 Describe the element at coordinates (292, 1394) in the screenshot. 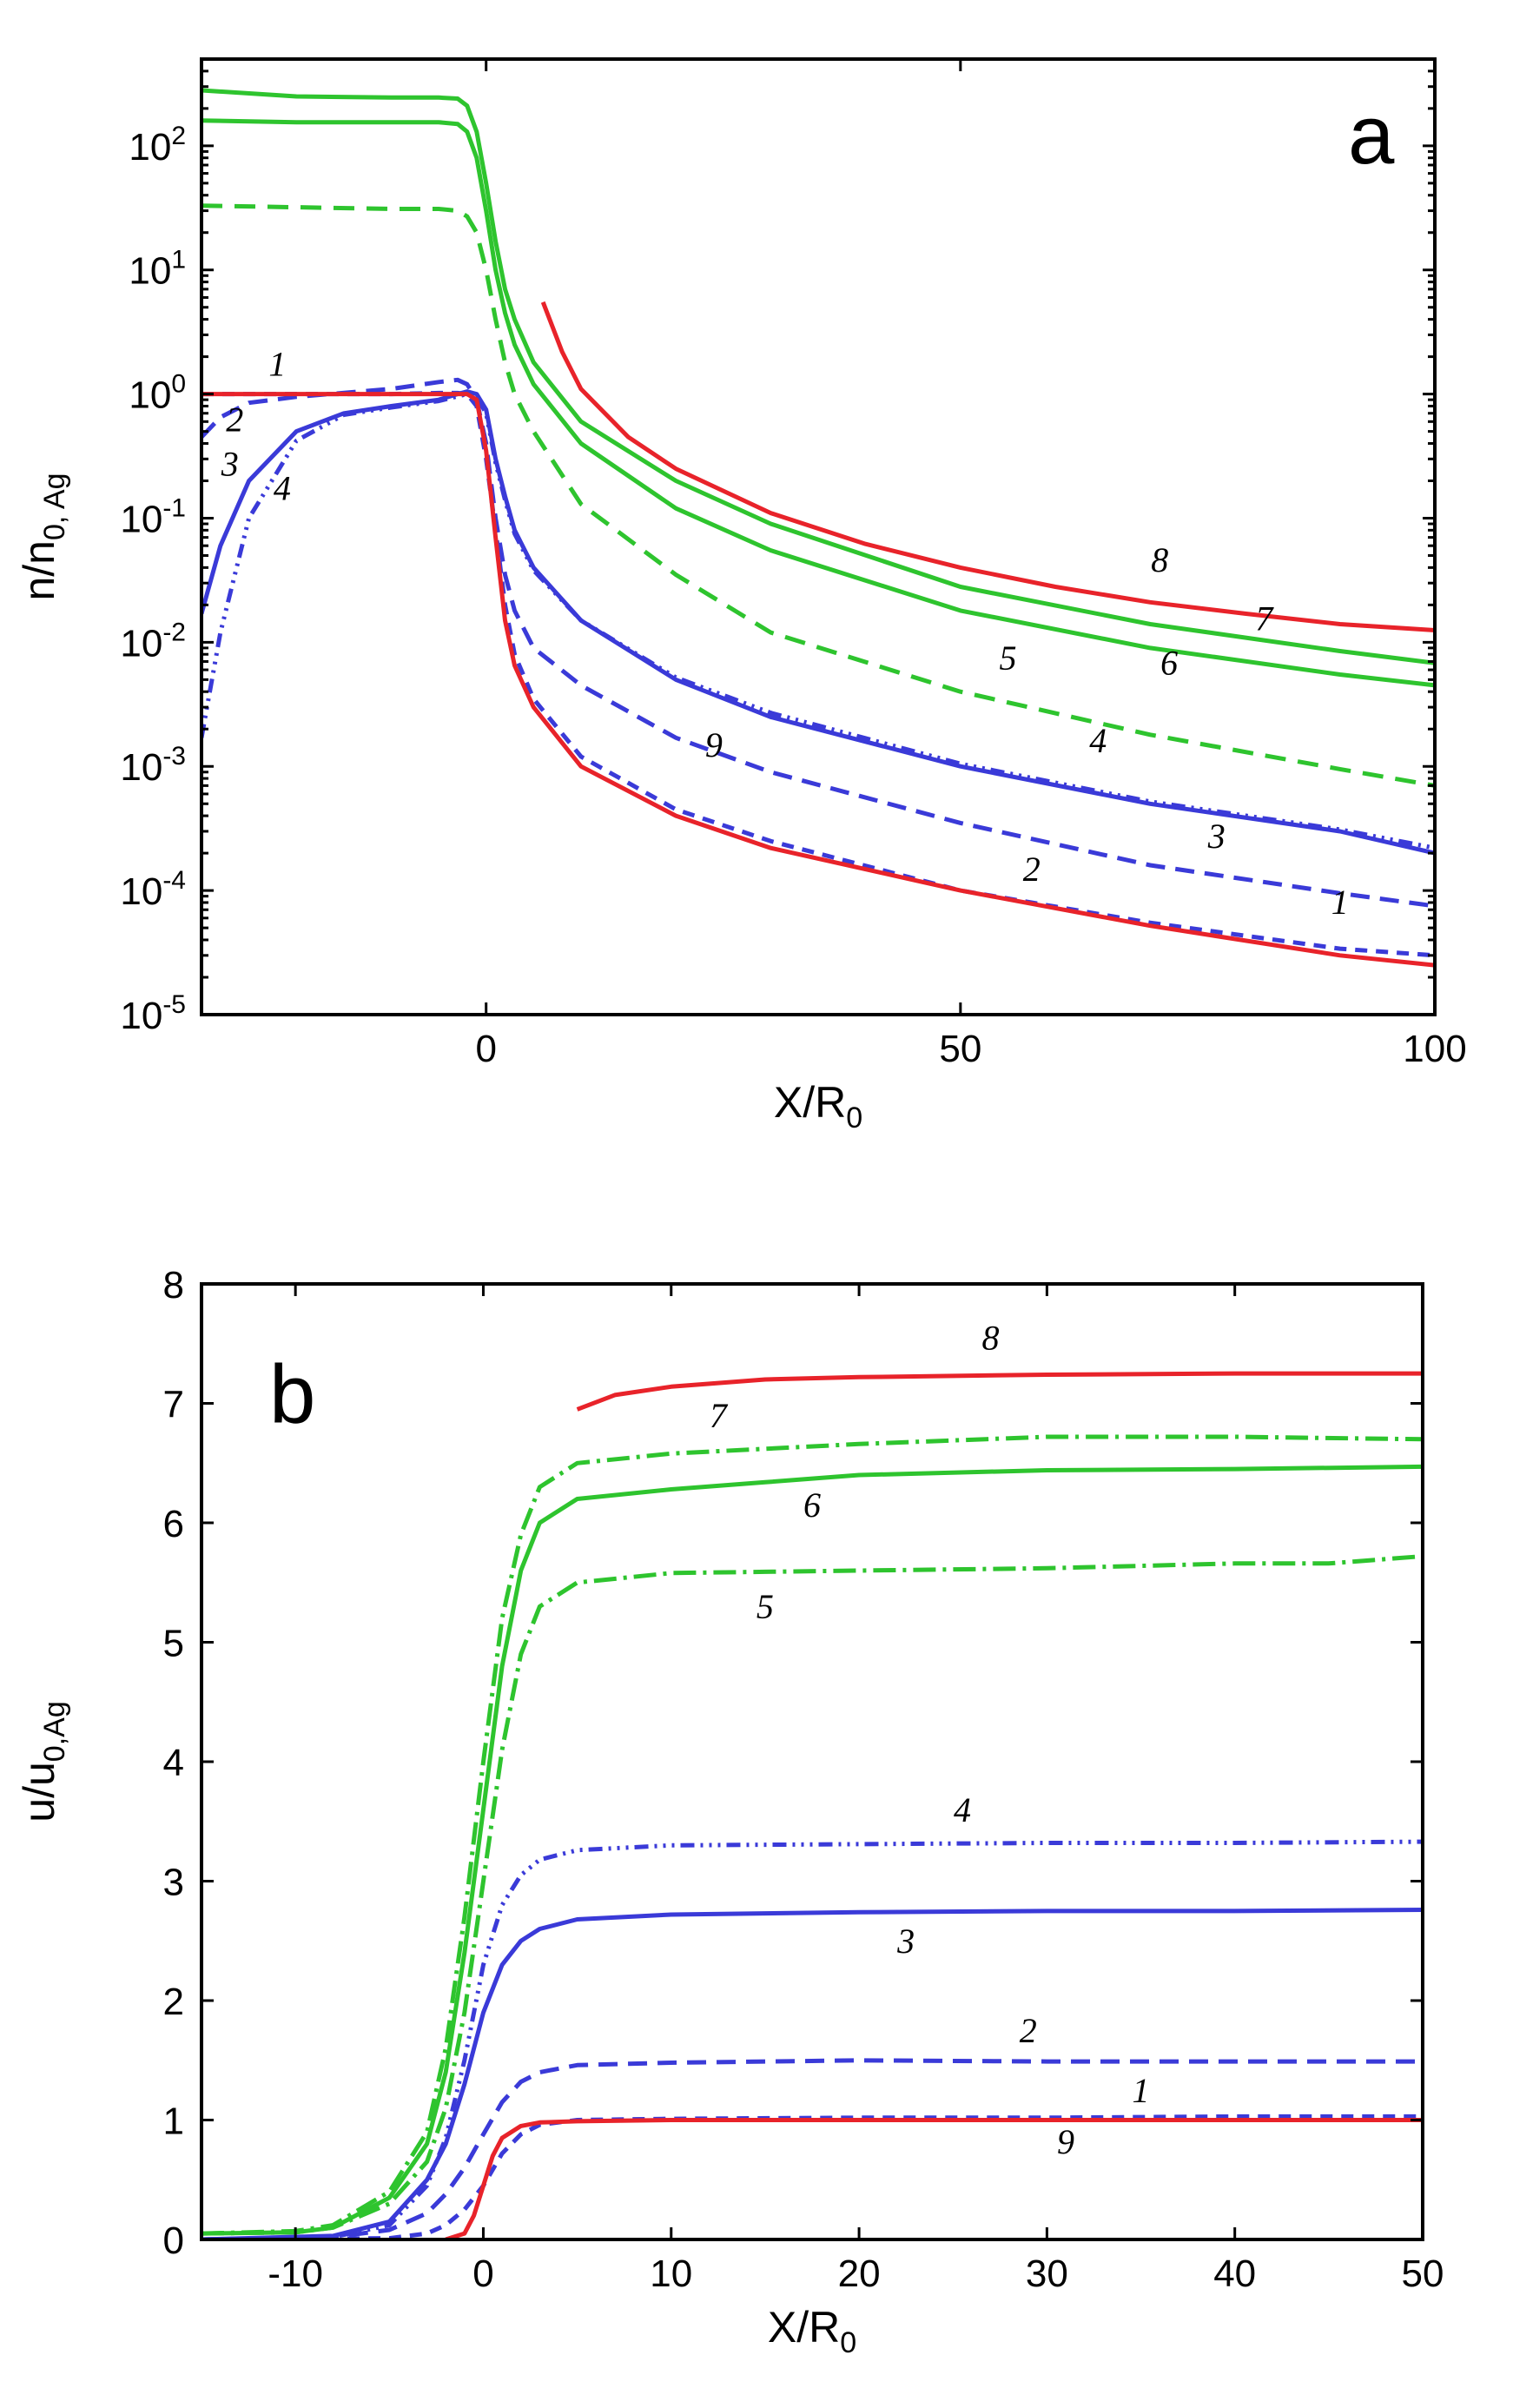

I see `panel-letter: b` at that location.